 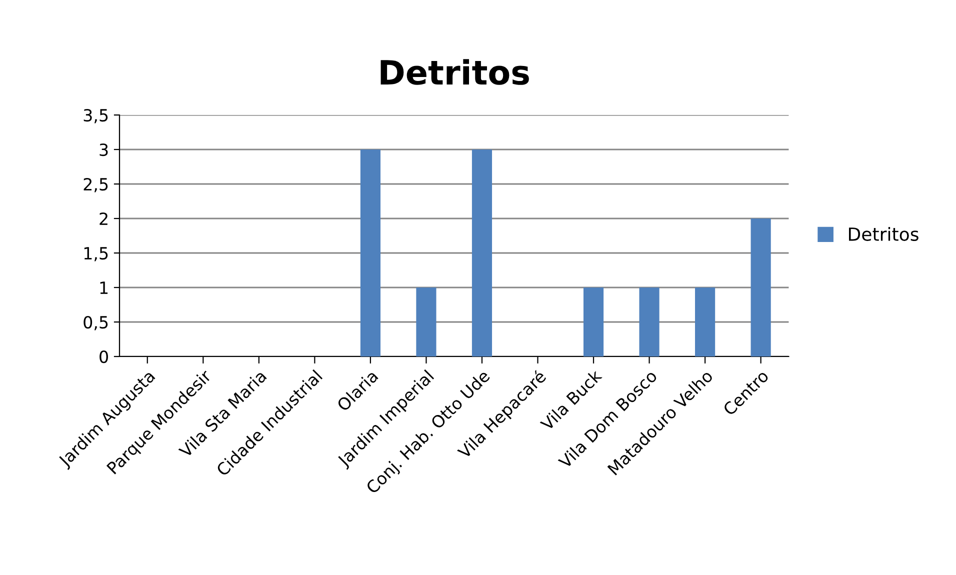 I want to click on legend-label: Detritos, so click(x=883, y=234).